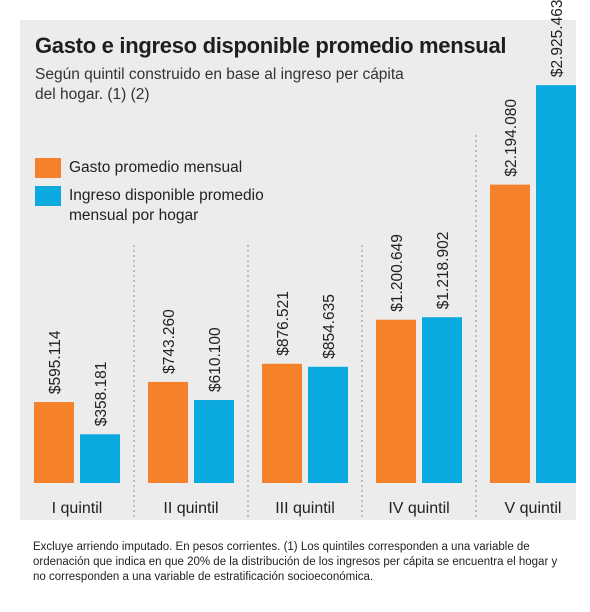  I want to click on data-label-gasto-4: $1.200.649, so click(397, 273).